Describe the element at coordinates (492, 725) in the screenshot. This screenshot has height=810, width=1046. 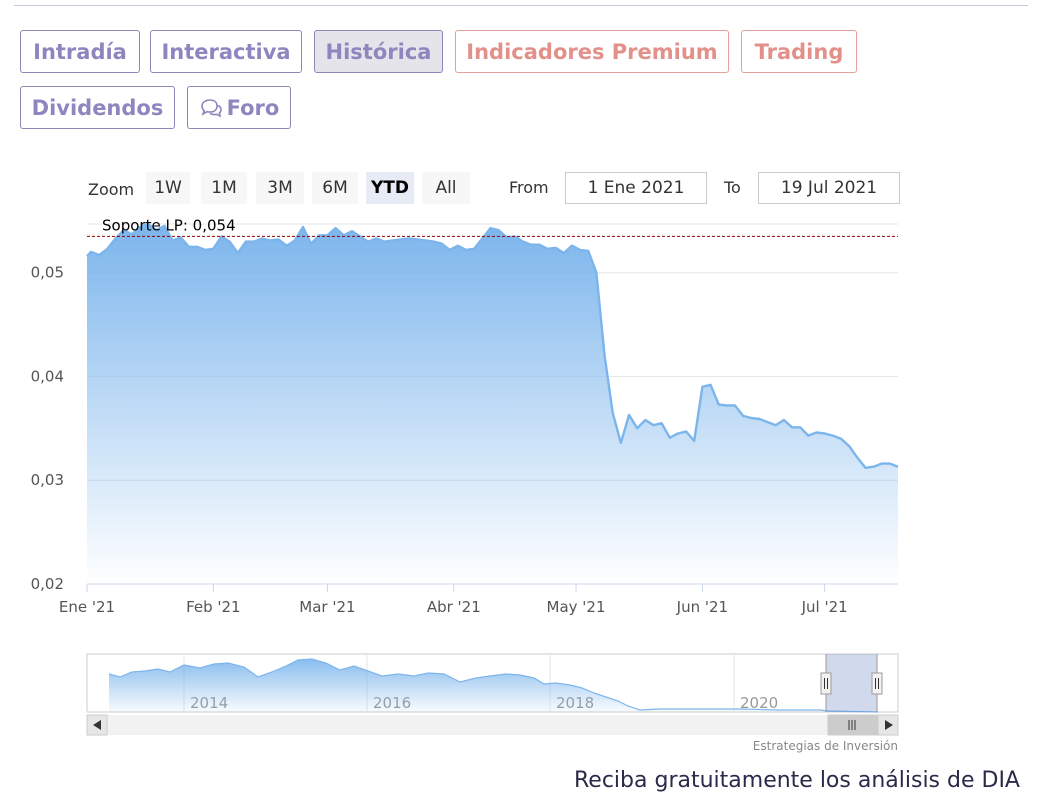
I see `scrollbar-track` at that location.